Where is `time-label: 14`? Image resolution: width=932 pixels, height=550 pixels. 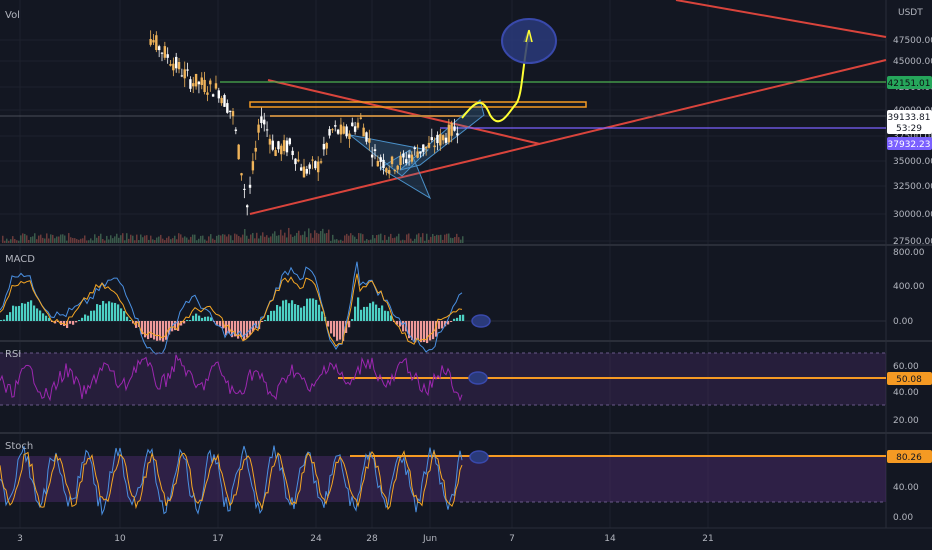 time-label: 14 is located at coordinates (610, 539).